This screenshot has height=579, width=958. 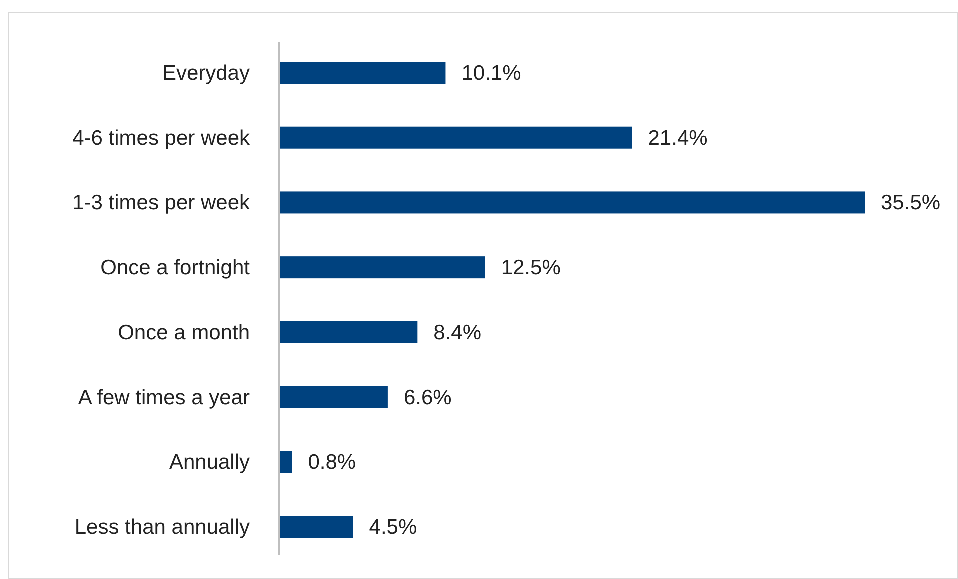 I want to click on data-label: 6.6%, so click(x=428, y=398).